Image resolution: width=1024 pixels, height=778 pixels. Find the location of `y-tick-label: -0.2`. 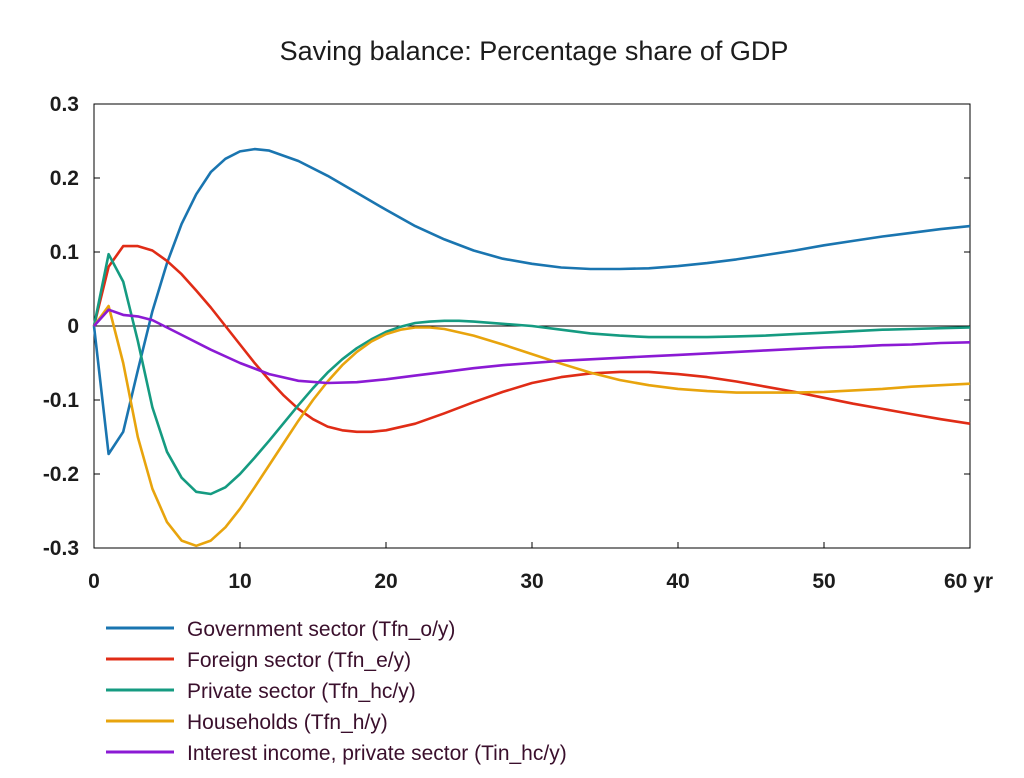

y-tick-label: -0.2 is located at coordinates (61, 474).